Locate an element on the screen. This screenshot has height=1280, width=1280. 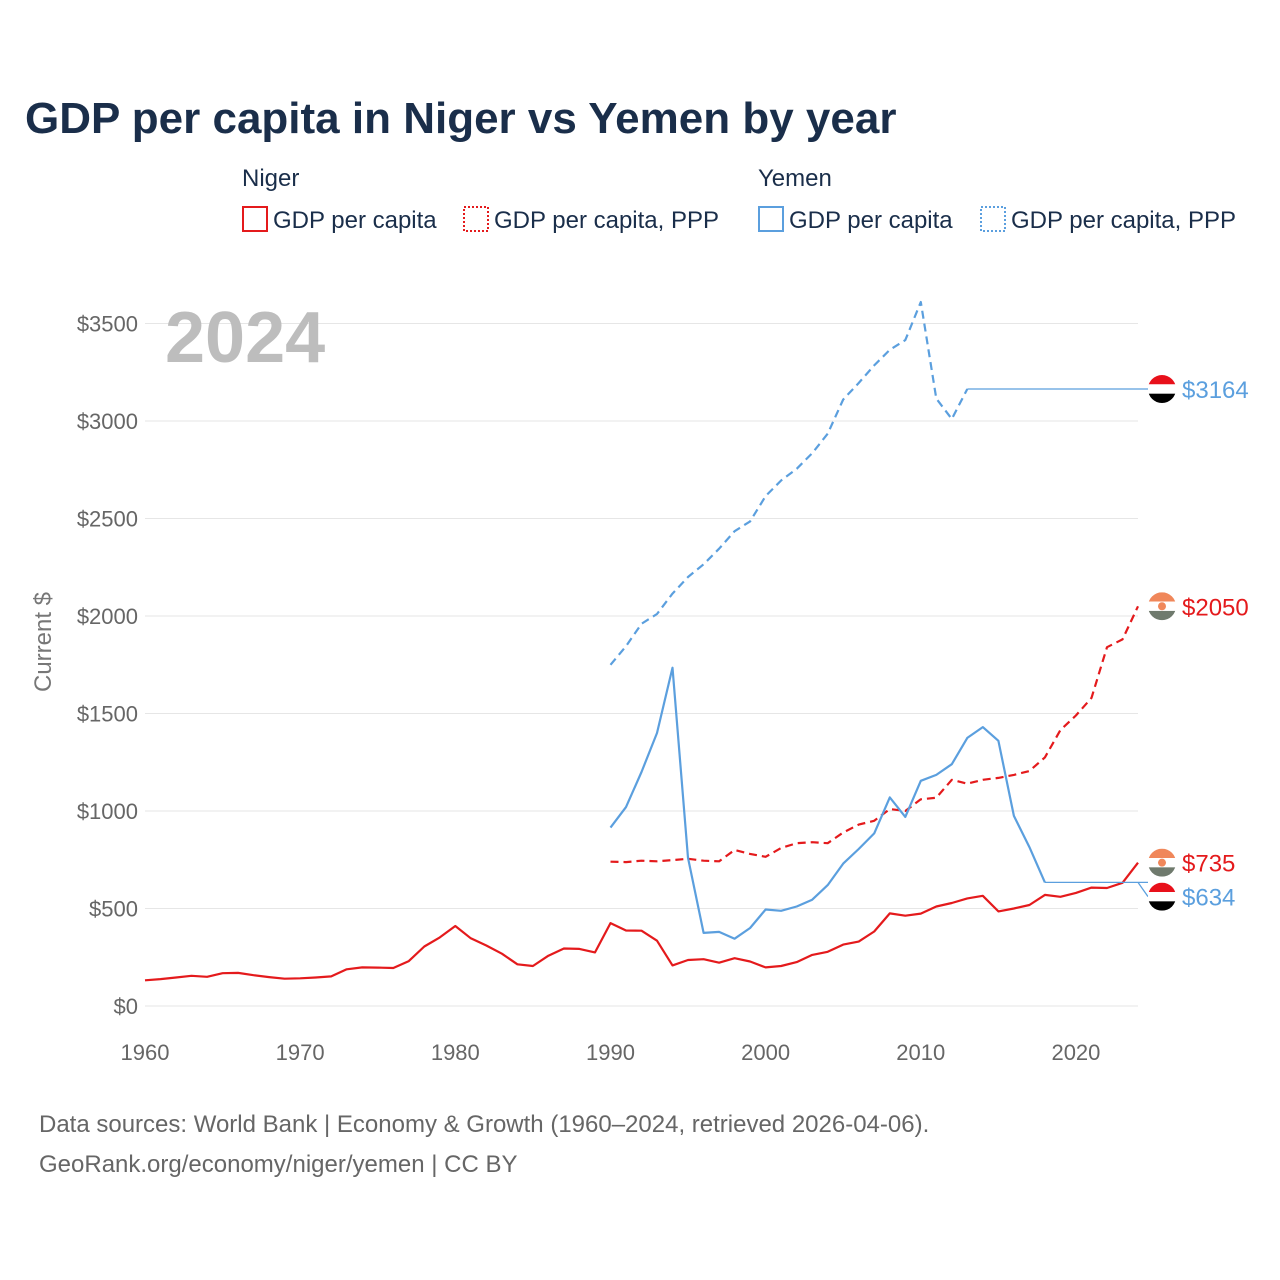
y-tick-label: $3000 is located at coordinates (107, 421).